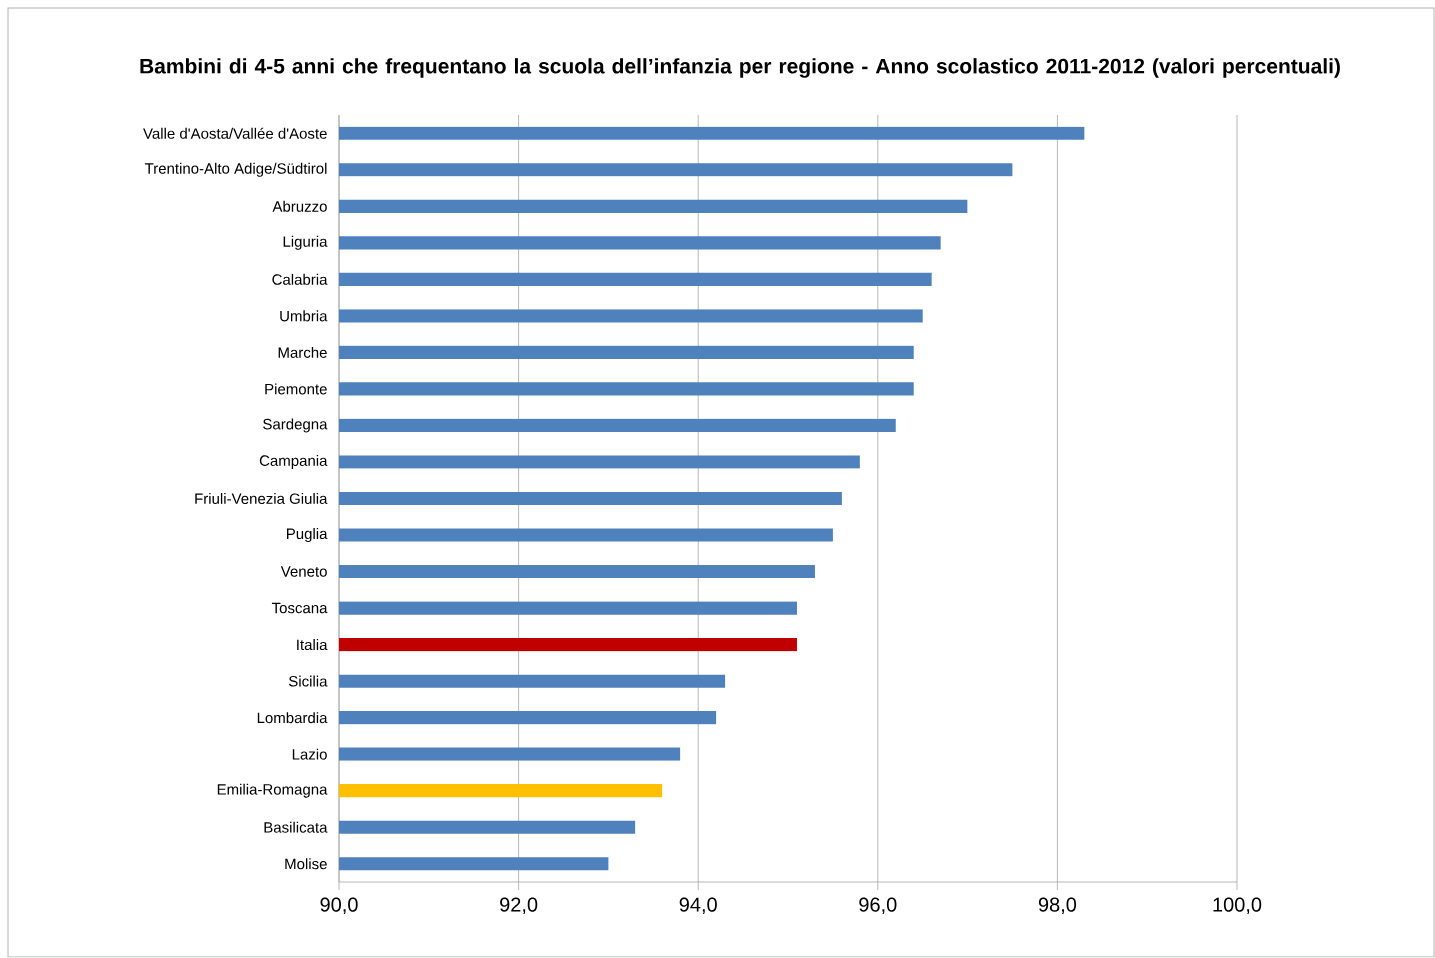  I want to click on y-tick-label: Sicilia, so click(308, 681).